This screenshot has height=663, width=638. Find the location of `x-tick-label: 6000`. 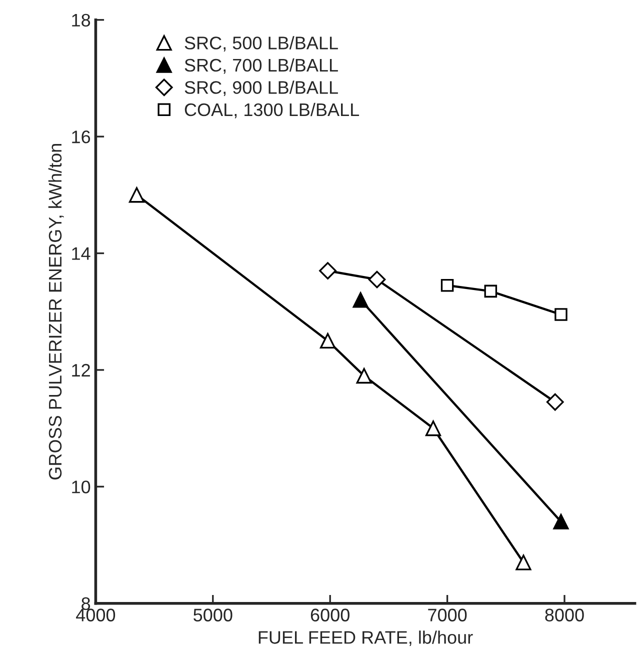

x-tick-label: 6000 is located at coordinates (330, 615).